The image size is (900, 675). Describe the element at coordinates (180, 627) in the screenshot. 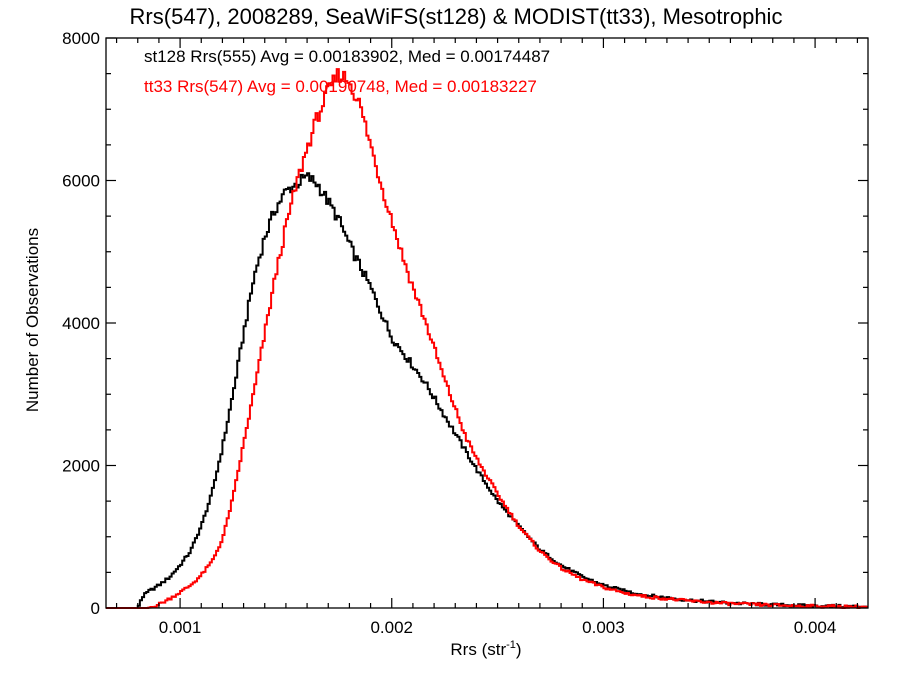

I see `x-tick-label: 0.001` at that location.